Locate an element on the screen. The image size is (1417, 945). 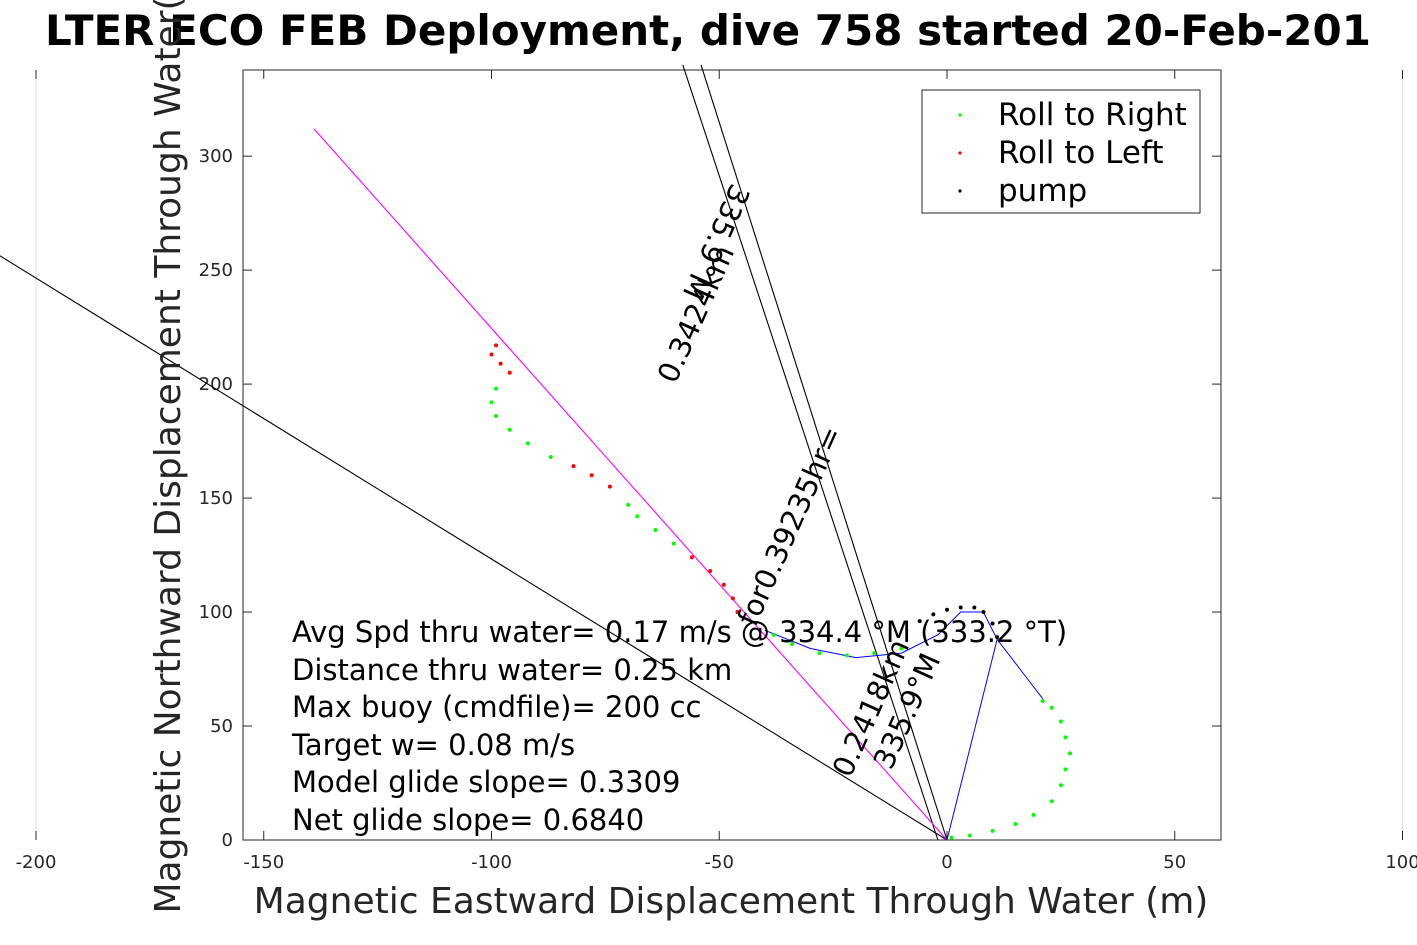
stat-model-glide: Model glide slope= 0.3309 is located at coordinates (486, 782).